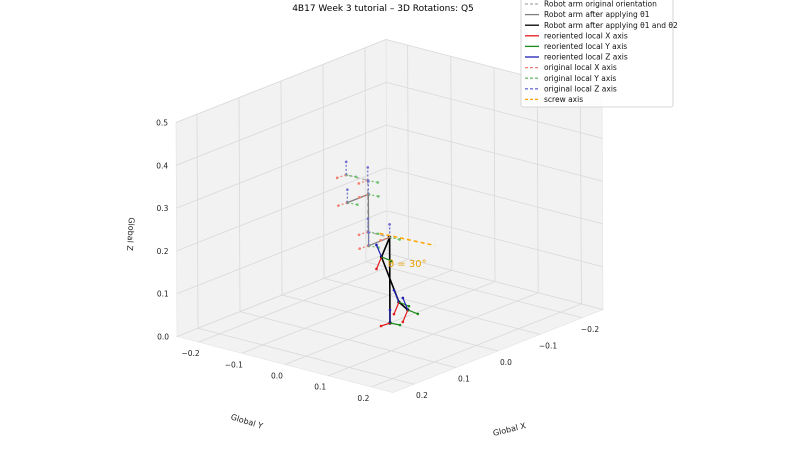 The height and width of the screenshot is (450, 800). Describe the element at coordinates (580, 88) in the screenshot. I see `legend-label: original local Z axis` at that location.